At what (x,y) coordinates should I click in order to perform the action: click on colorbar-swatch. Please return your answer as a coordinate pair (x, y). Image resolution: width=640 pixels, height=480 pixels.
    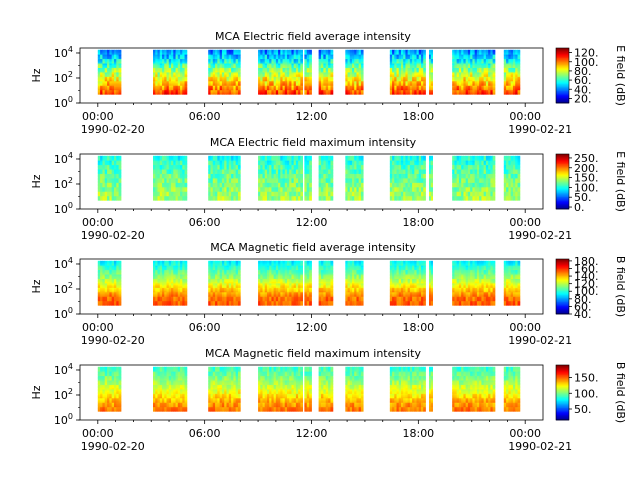
    Looking at the image, I should click on (562, 101).